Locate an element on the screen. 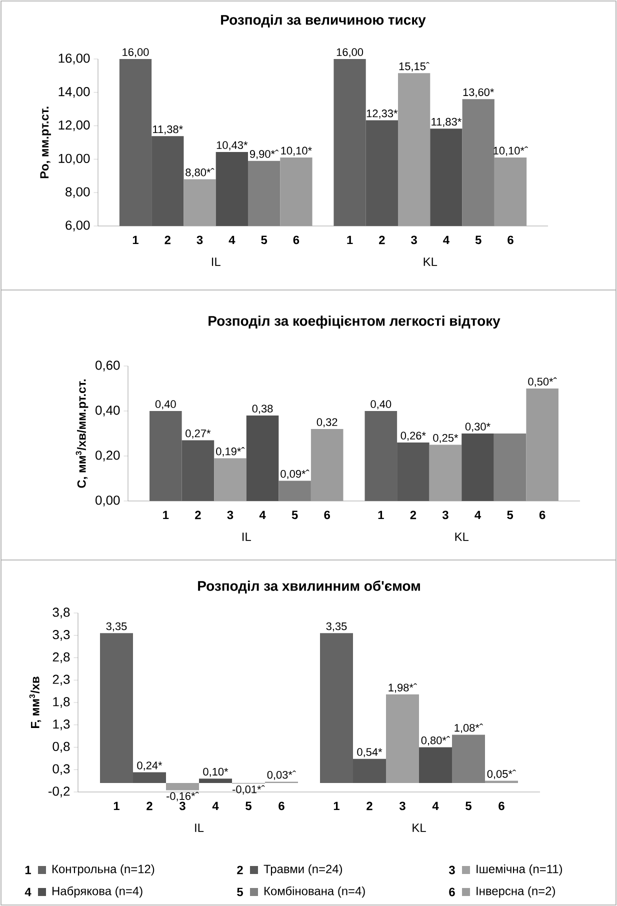 The image size is (617, 906). data-label: 0,80*ˆ is located at coordinates (435, 741).